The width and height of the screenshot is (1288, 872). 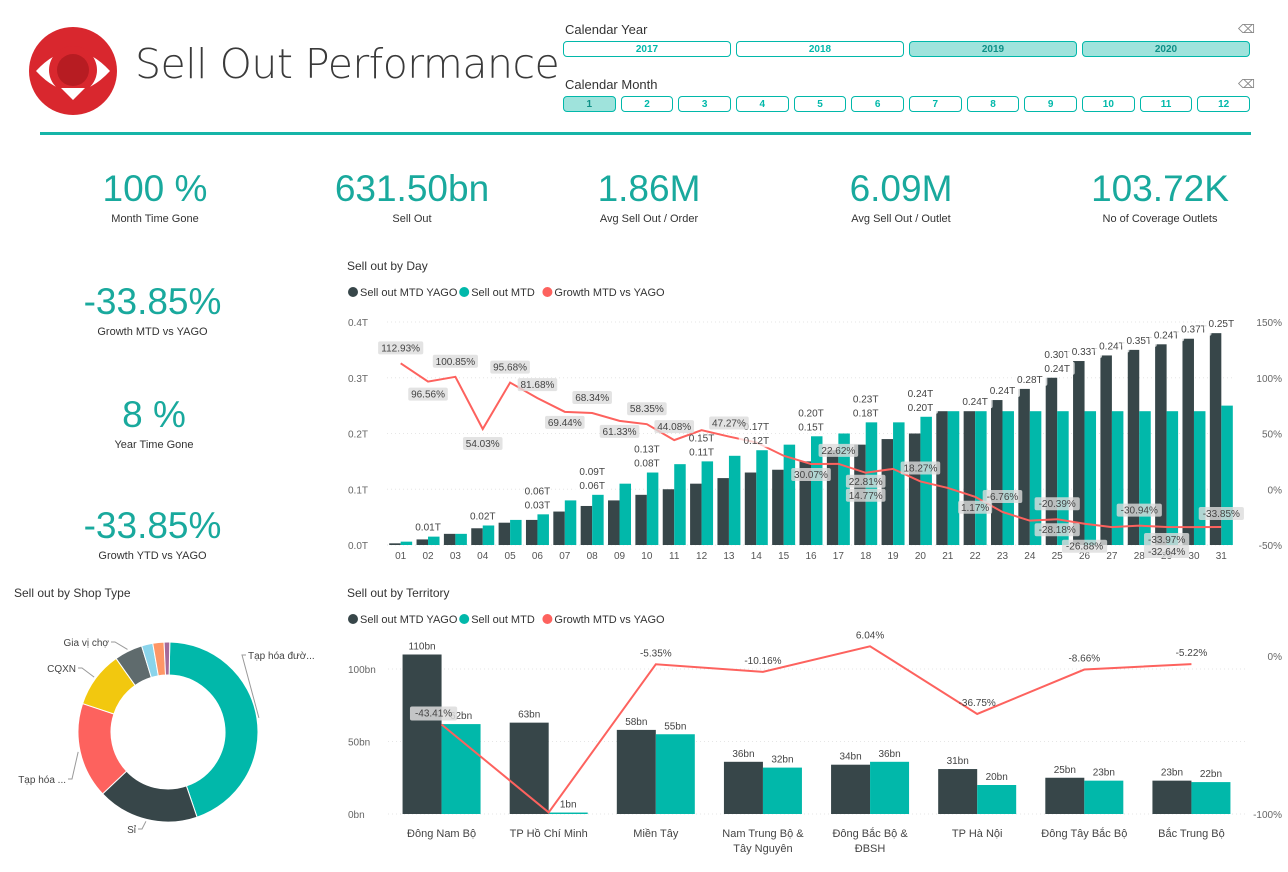 I want to click on month-option-1: 1, so click(x=589, y=104).